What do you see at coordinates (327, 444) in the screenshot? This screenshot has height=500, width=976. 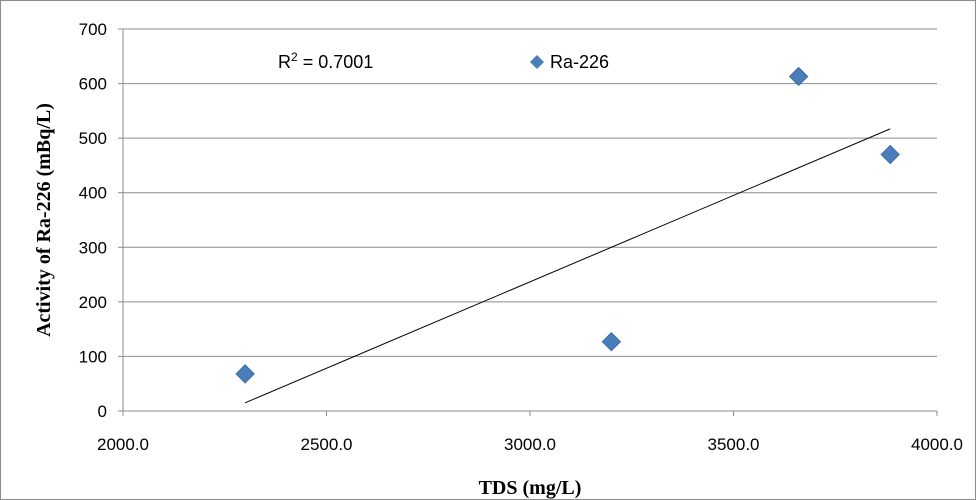 I see `x-tick-label-2500: 2500.0` at bounding box center [327, 444].